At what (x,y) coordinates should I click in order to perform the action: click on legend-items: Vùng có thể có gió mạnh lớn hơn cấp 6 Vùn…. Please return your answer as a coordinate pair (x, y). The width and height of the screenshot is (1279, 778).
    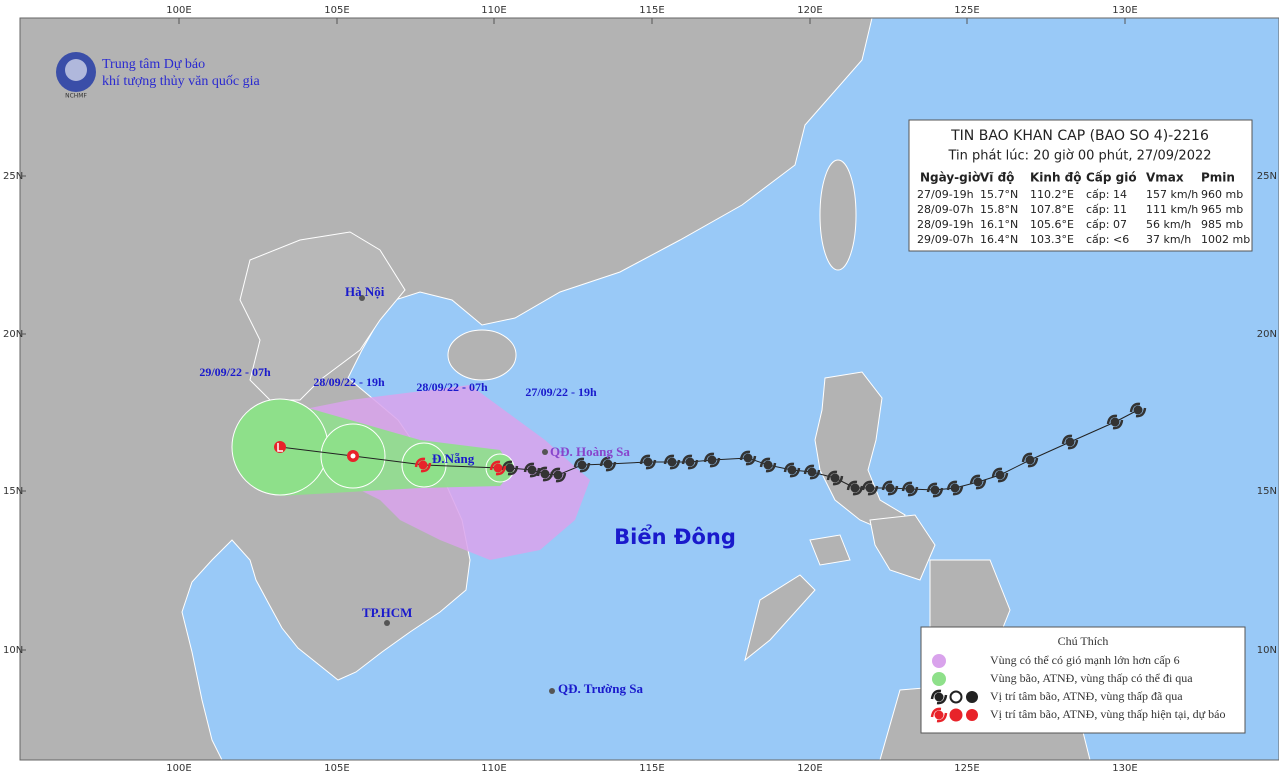
    Looking at the image, I should click on (1077, 688).